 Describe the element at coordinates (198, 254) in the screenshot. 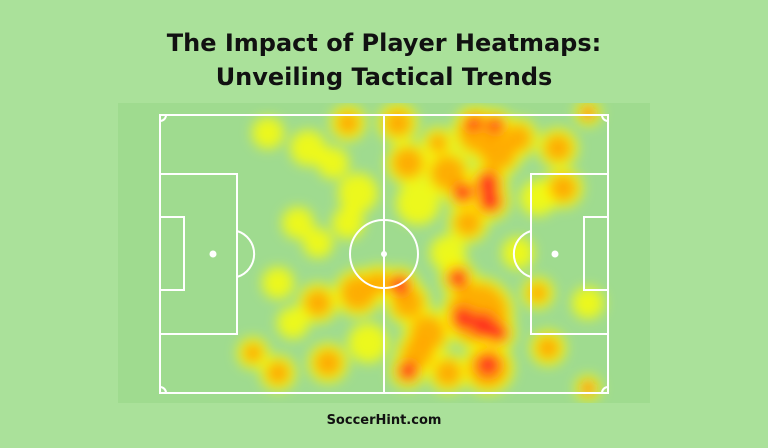

I see `left-penalty-area` at that location.